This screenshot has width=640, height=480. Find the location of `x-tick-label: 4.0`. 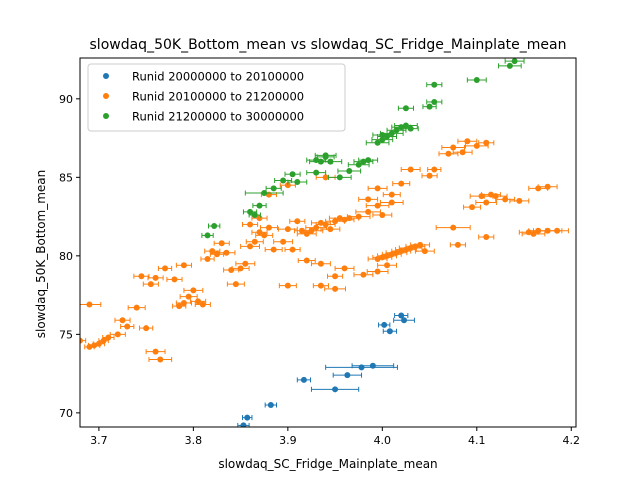

x-tick-label: 4.0 is located at coordinates (383, 440).